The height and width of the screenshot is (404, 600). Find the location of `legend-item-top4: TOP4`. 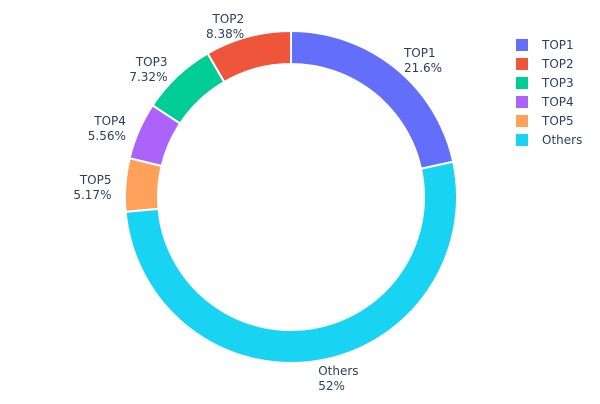

legend-item-top4: TOP4 is located at coordinates (545, 102).